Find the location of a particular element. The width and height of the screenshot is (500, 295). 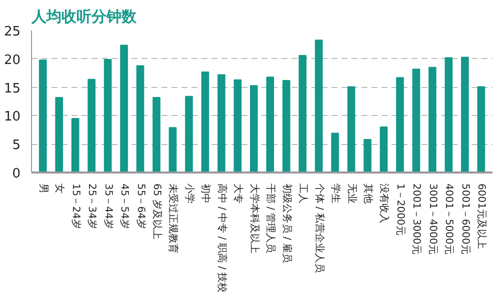

x-tick-label: 15－24岁 is located at coordinates (76, 206).